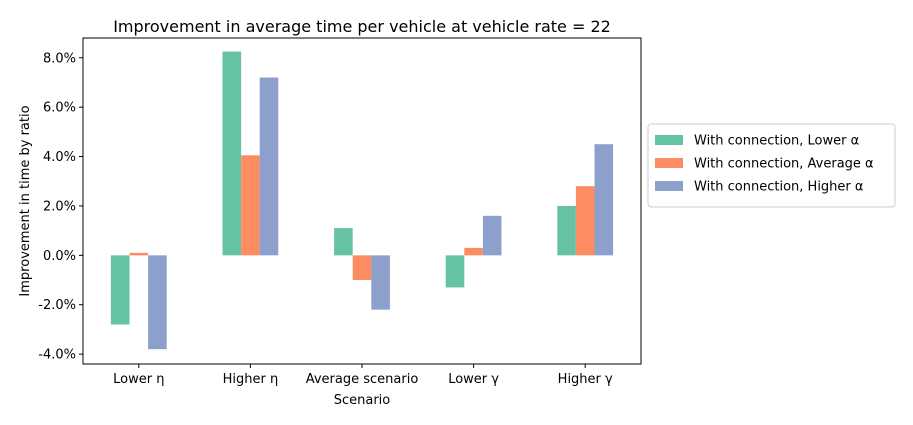  Describe the element at coordinates (251, 379) in the screenshot. I see `x-tick-label: Higher η` at that location.